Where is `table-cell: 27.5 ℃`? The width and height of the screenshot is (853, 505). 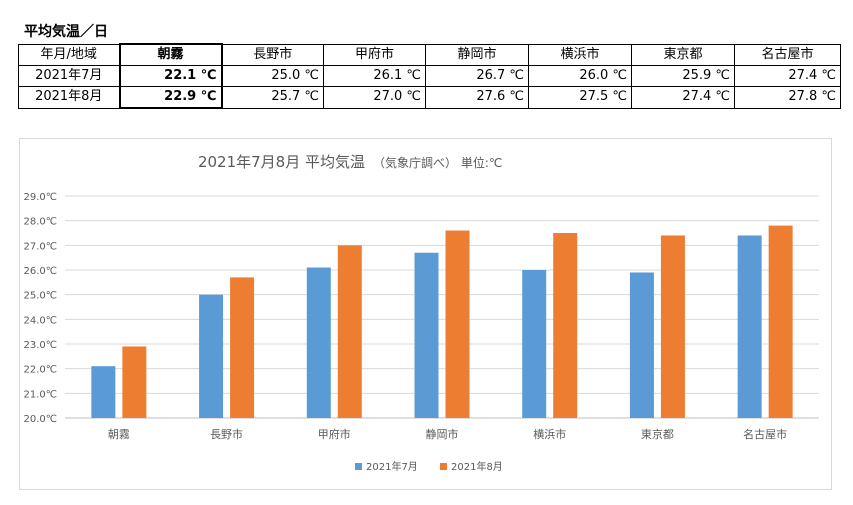
table-cell: 27.5 ℃ is located at coordinates (580, 97).